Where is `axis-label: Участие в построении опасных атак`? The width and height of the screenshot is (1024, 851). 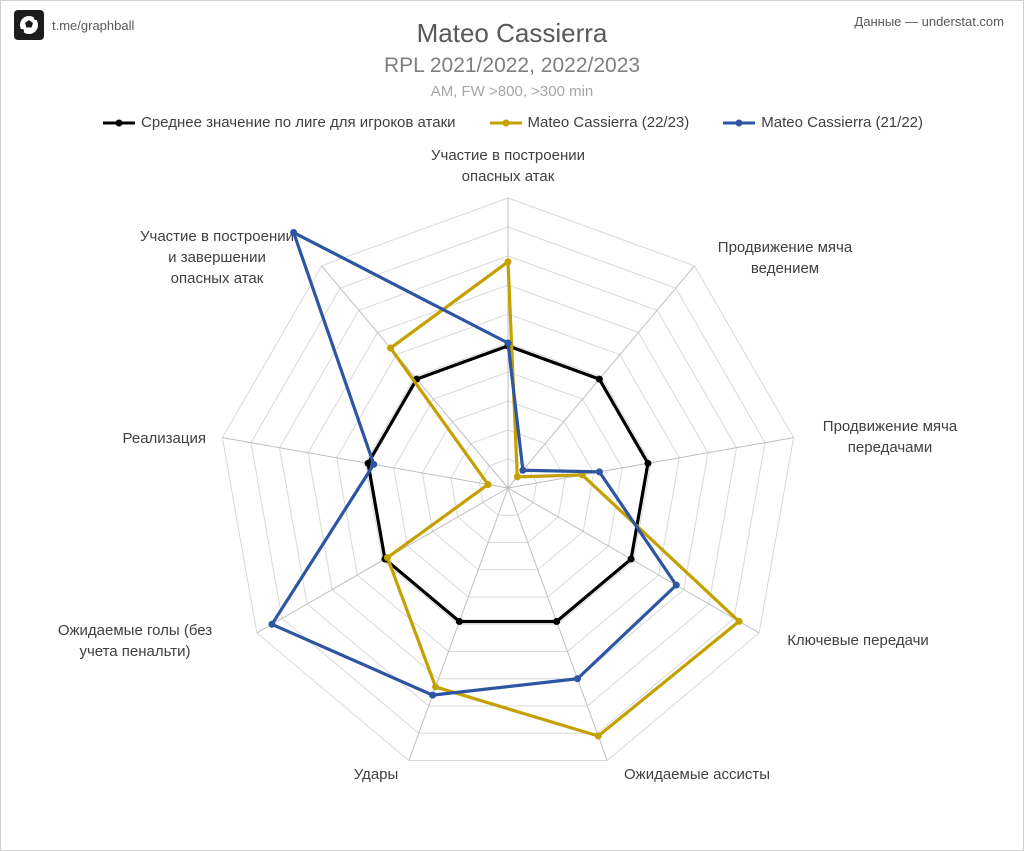 axis-label: Участие в построении опасных атак is located at coordinates (508, 166).